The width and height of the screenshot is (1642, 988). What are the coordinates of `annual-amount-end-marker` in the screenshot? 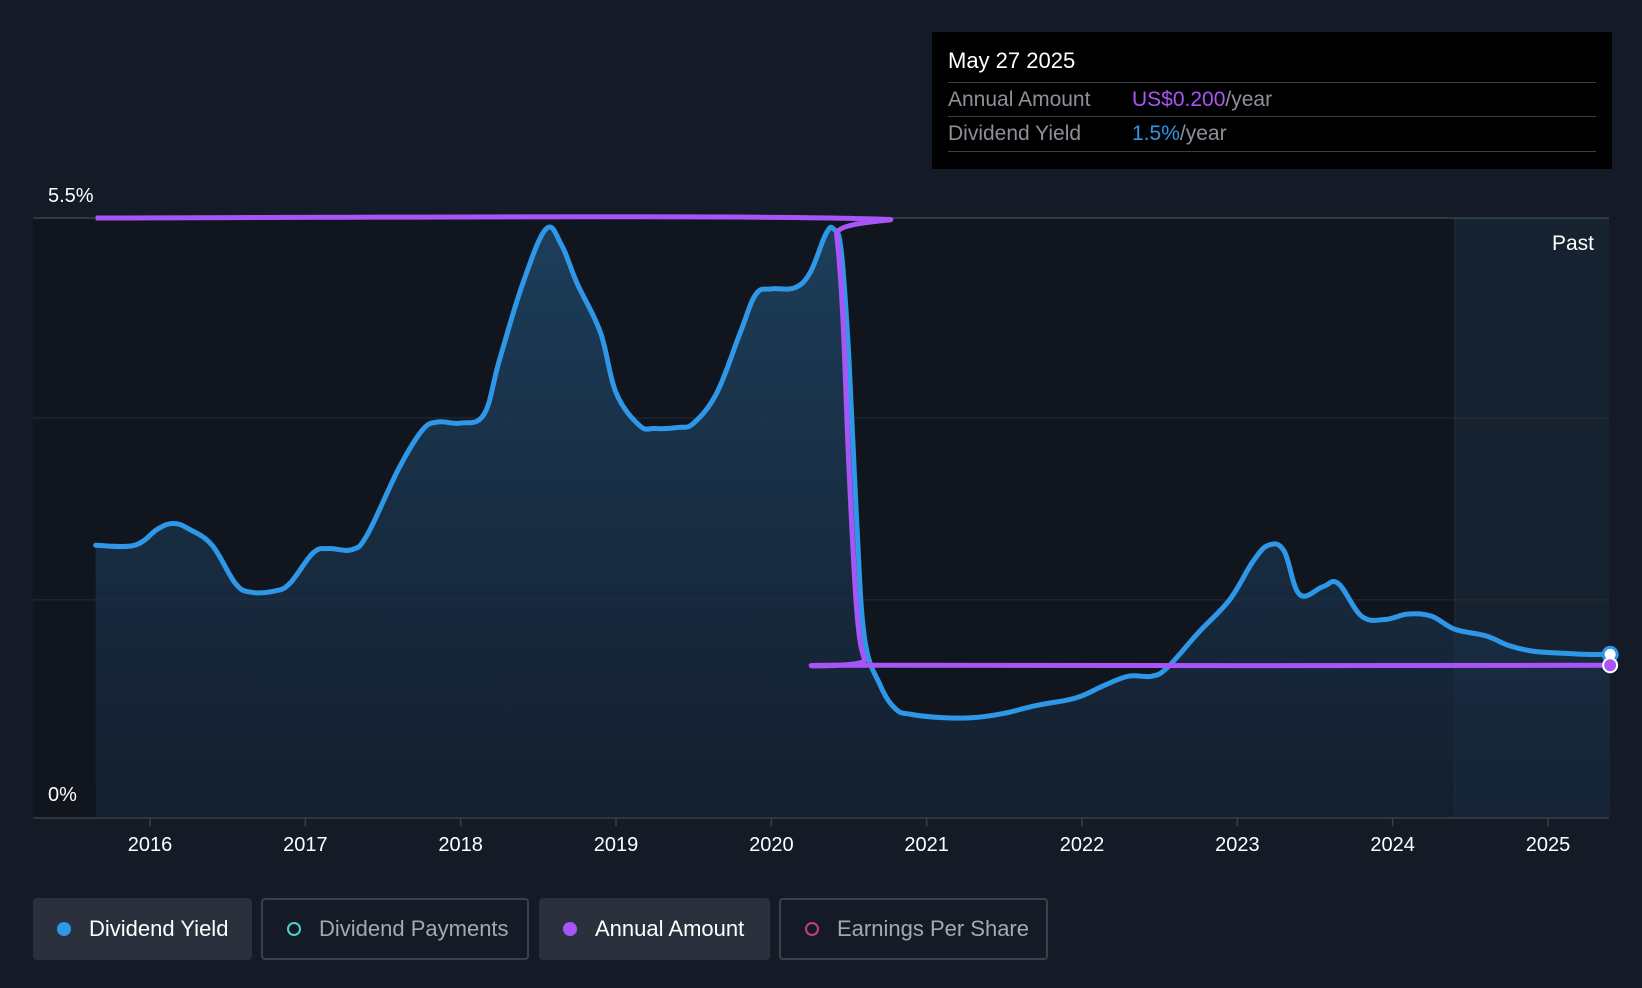 It's located at (1610, 665).